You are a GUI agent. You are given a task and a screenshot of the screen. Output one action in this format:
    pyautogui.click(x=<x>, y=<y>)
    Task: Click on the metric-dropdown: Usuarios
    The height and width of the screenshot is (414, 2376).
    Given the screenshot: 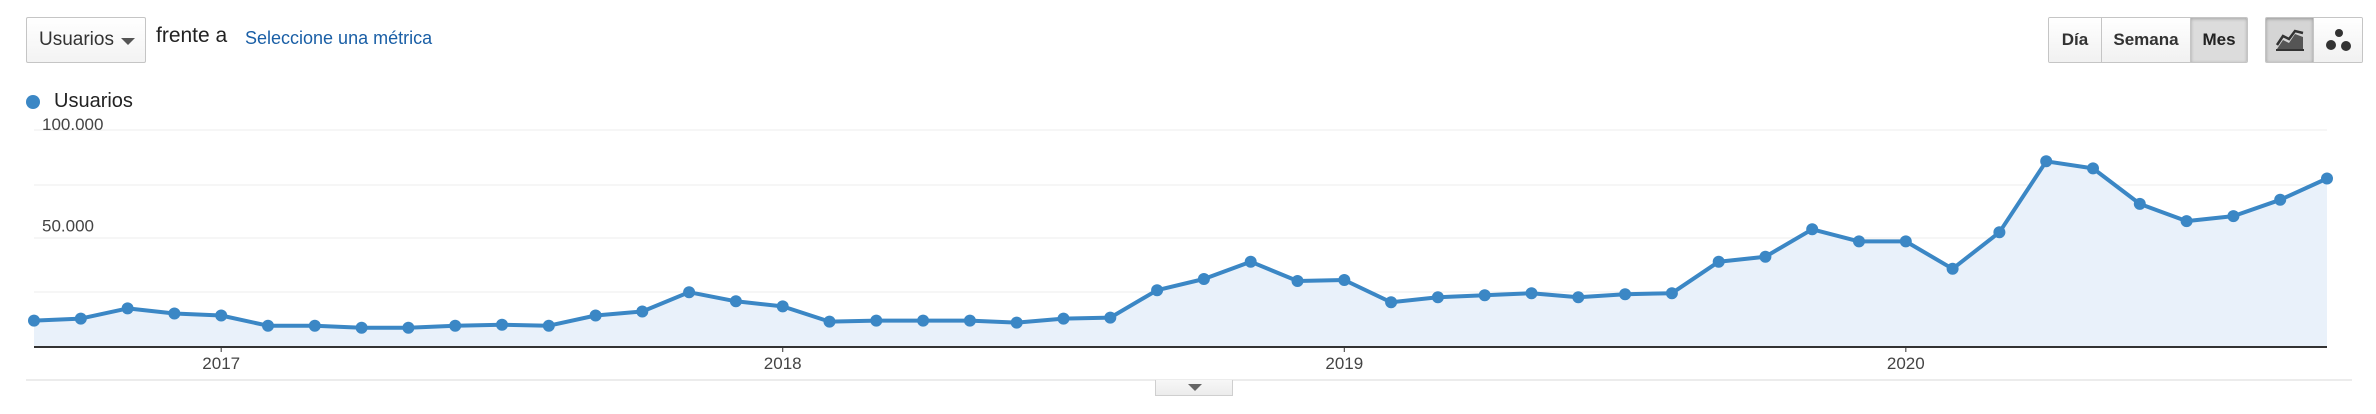 What is the action you would take?
    pyautogui.click(x=86, y=40)
    